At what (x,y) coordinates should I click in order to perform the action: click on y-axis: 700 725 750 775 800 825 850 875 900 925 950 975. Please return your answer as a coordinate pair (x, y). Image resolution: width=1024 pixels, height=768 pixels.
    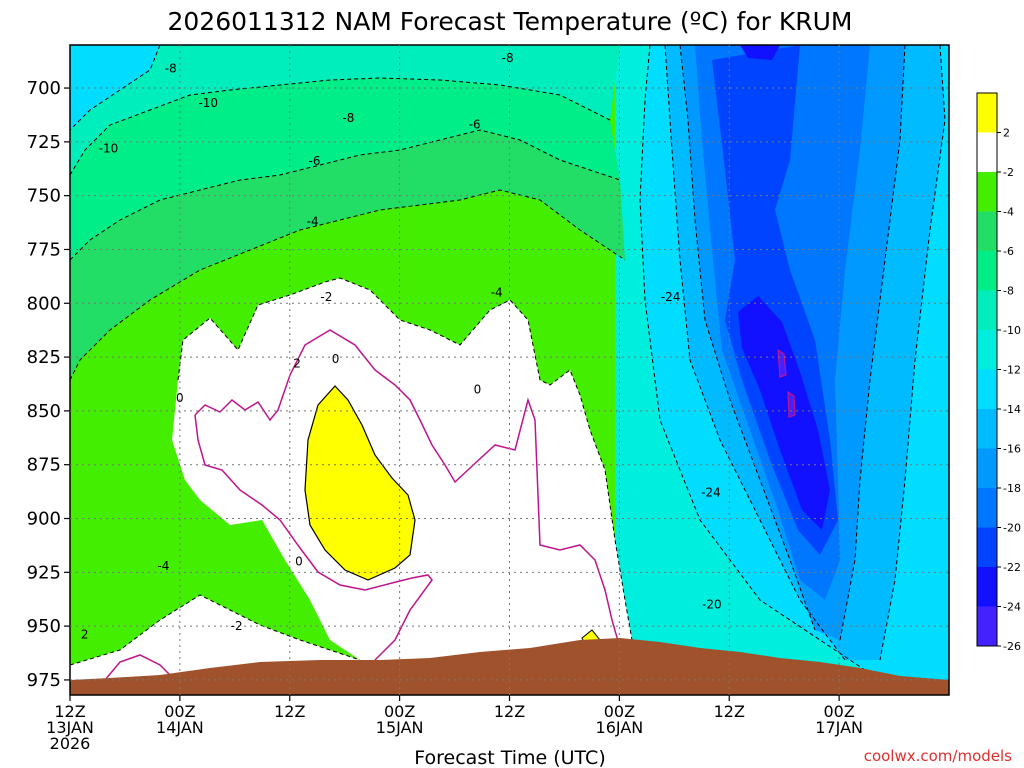
    Looking at the image, I should click on (48, 384).